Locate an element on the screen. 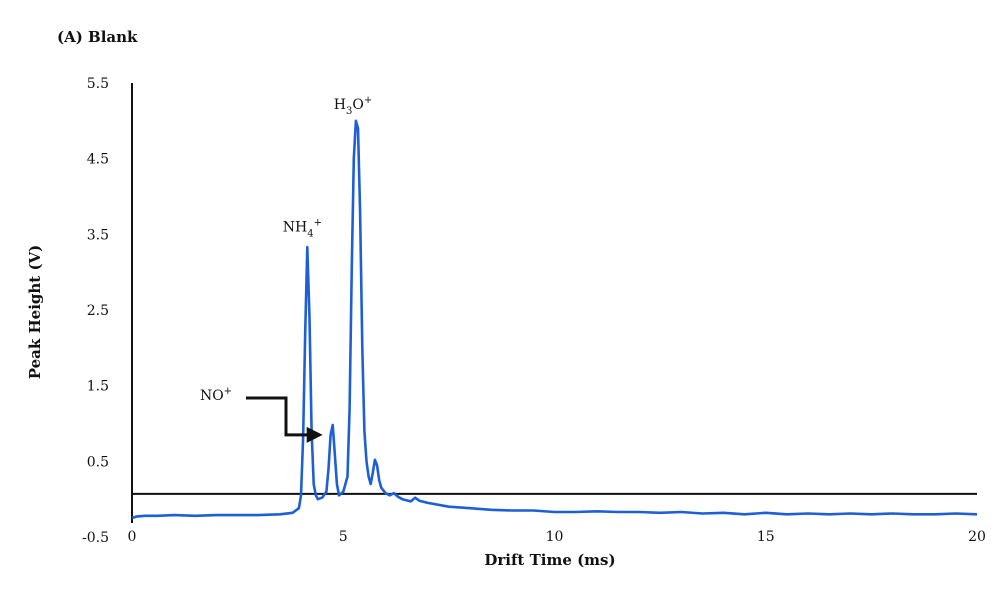 The image size is (1000, 595). y-tick-label: 2.5 is located at coordinates (98, 311).